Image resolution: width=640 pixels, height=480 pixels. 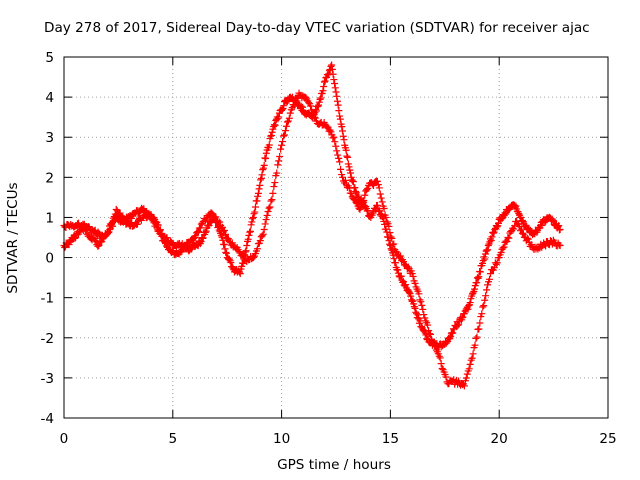 What do you see at coordinates (281, 439) in the screenshot?
I see `x-tick-label: 10` at bounding box center [281, 439].